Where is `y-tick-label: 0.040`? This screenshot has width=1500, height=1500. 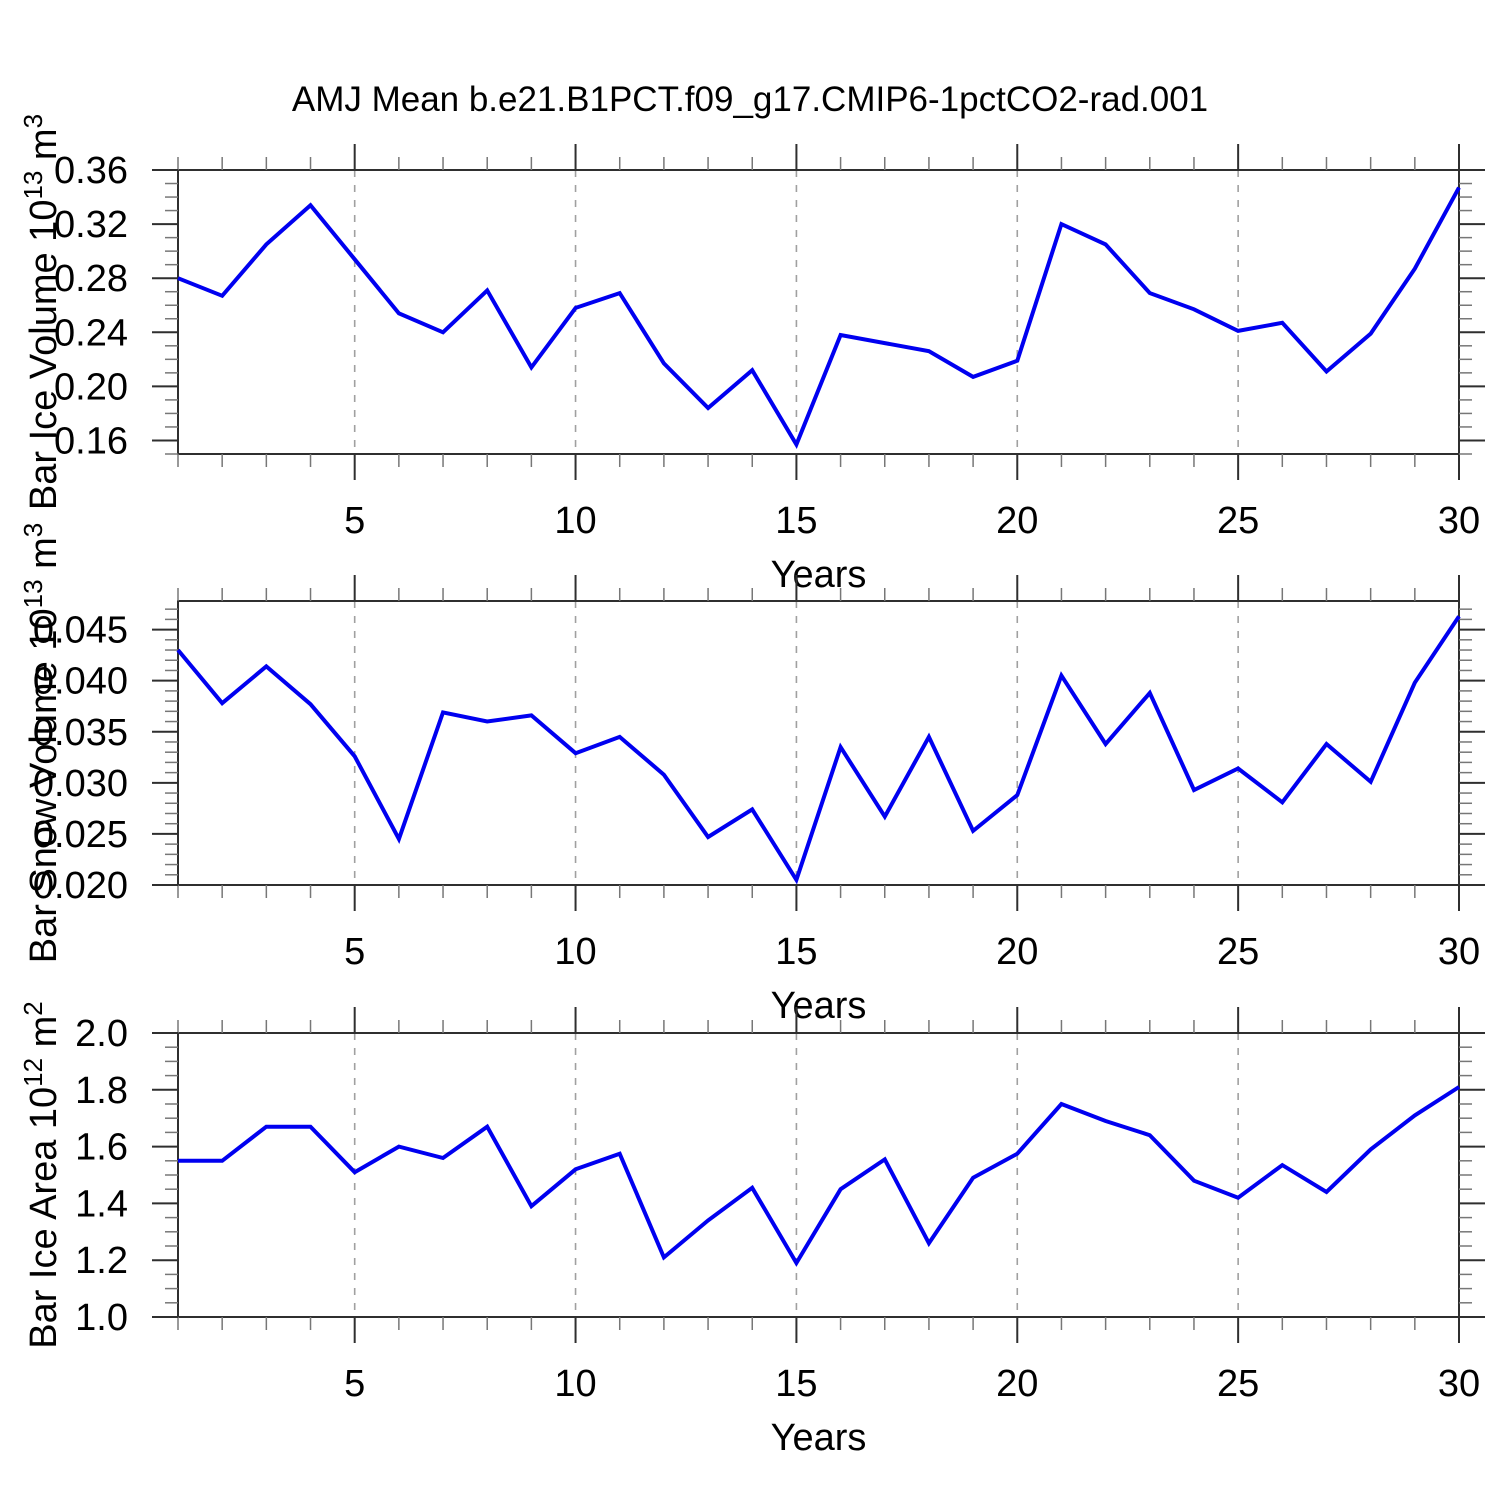 y-tick-label: 0.040 is located at coordinates (80, 682).